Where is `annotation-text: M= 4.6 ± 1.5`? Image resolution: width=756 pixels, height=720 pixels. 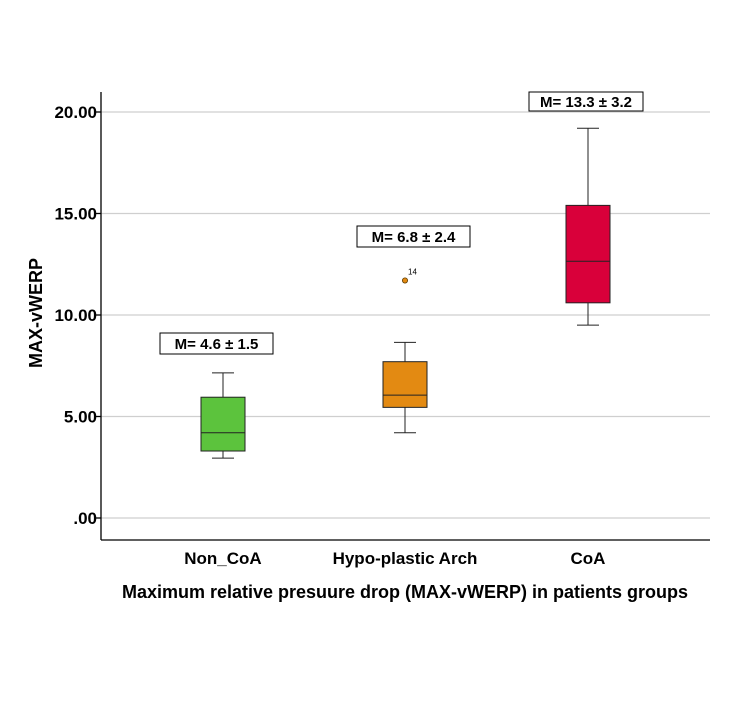 annotation-text: M= 4.6 ± 1.5 is located at coordinates (217, 344).